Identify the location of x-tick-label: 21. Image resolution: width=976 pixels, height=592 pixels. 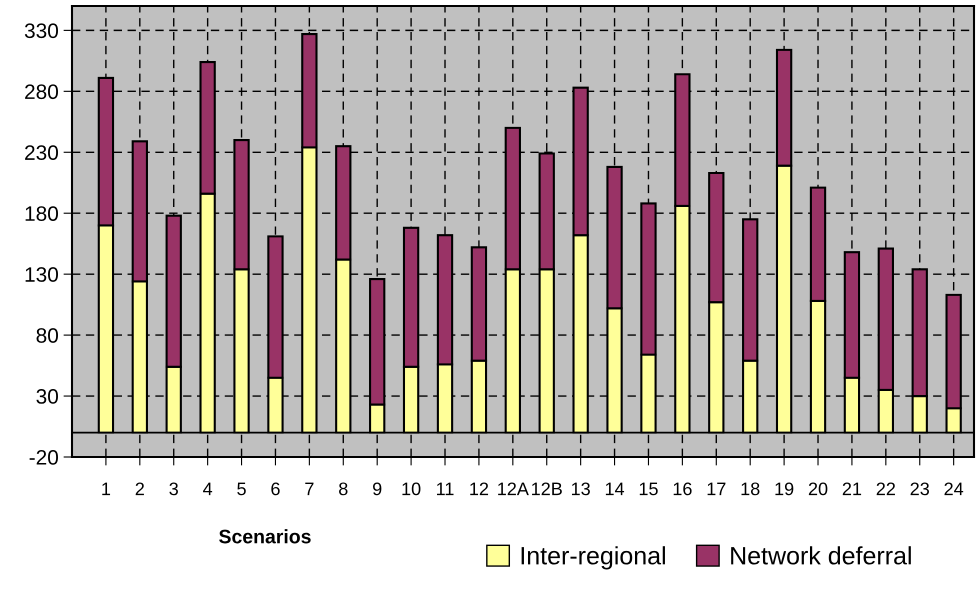
(852, 489).